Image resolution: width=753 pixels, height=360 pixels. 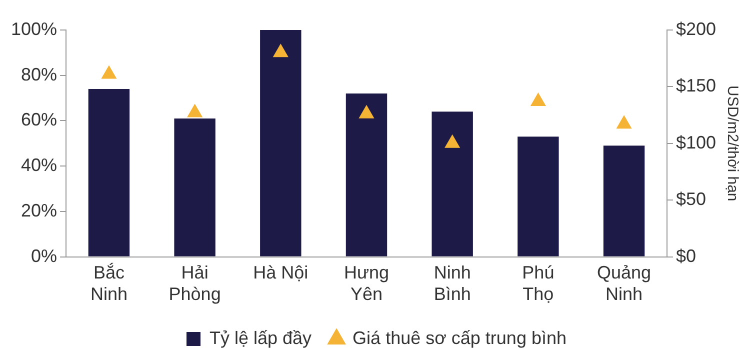 What do you see at coordinates (696, 142) in the screenshot?
I see `y2-tick-label: $100` at bounding box center [696, 142].